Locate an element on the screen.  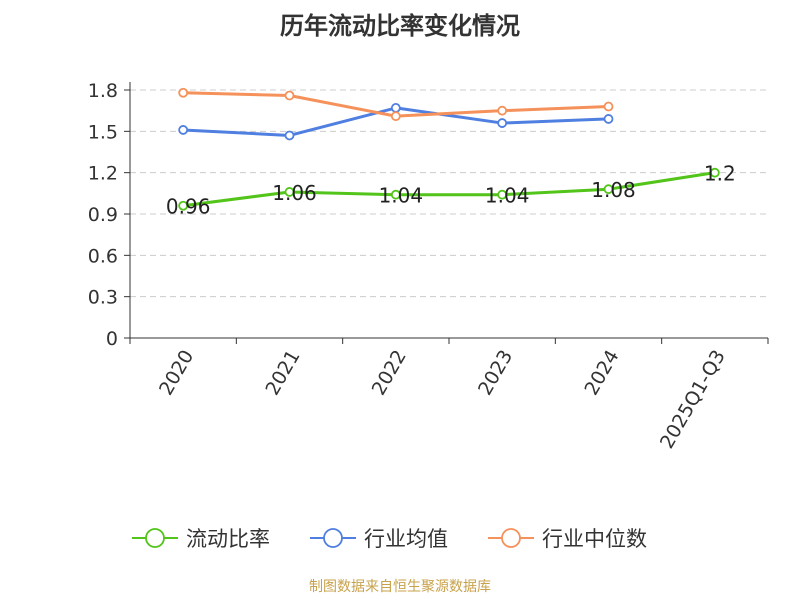
data-label: 1.08 is located at coordinates (613, 190).